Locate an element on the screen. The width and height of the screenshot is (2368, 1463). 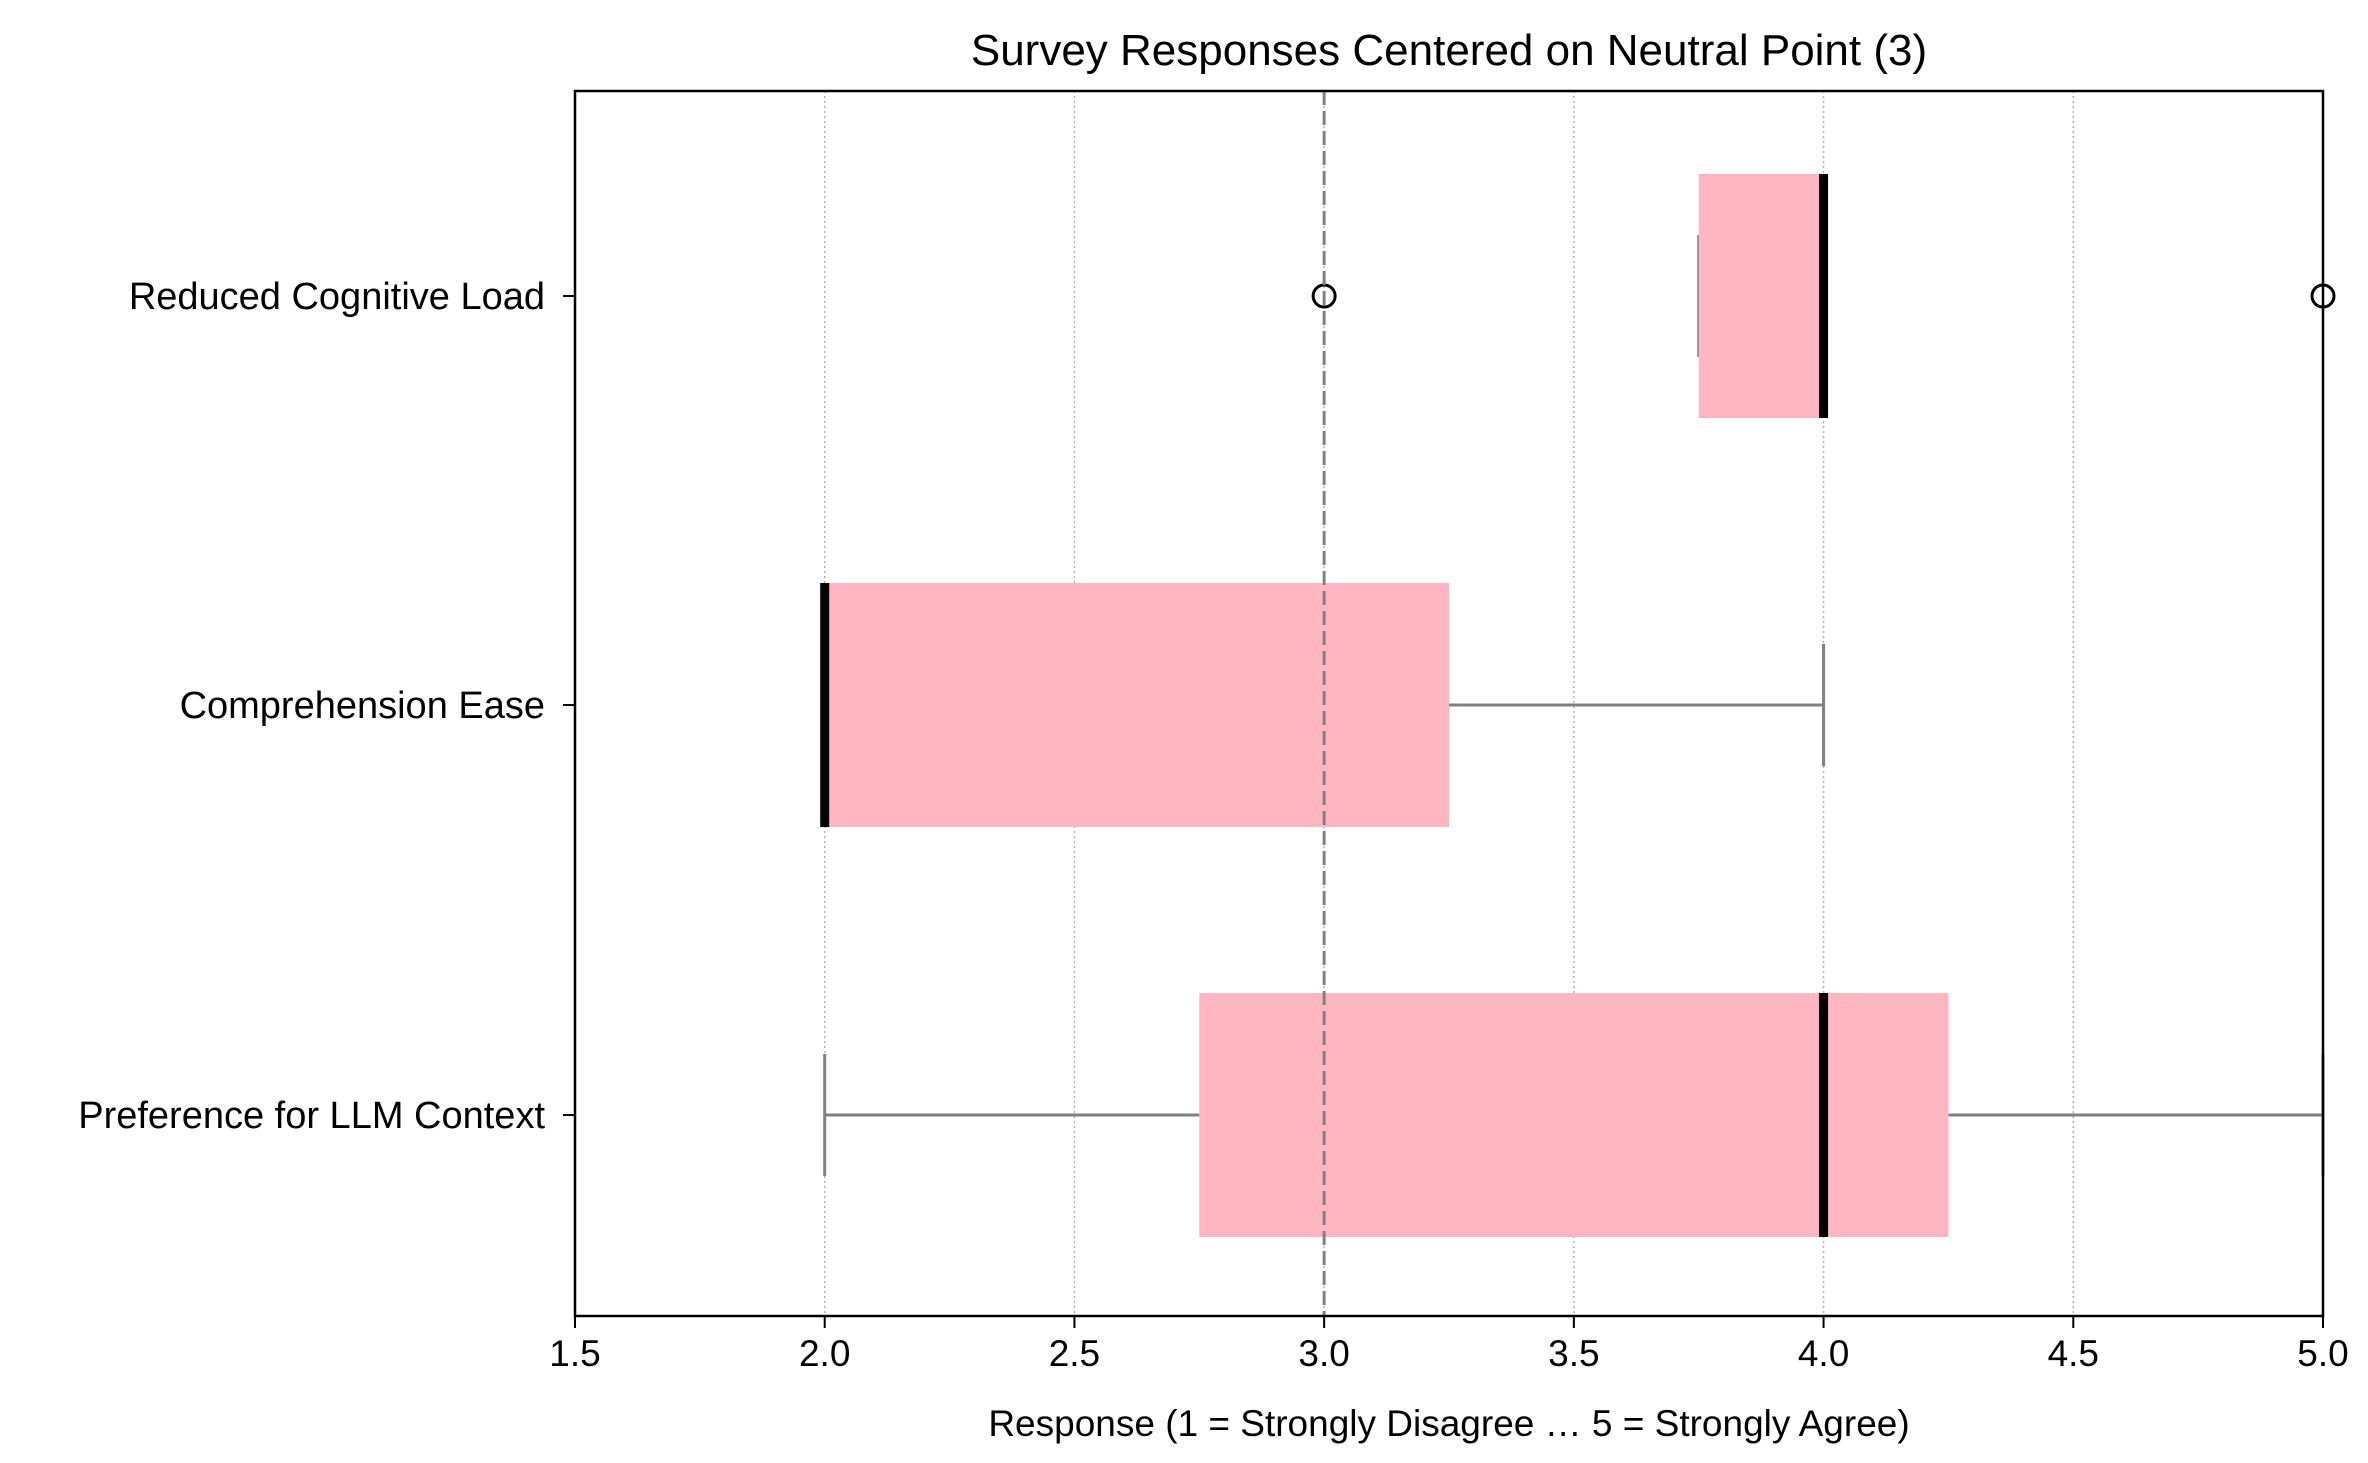
y-tick-label: Preference for LLM Context is located at coordinates (311, 1116).